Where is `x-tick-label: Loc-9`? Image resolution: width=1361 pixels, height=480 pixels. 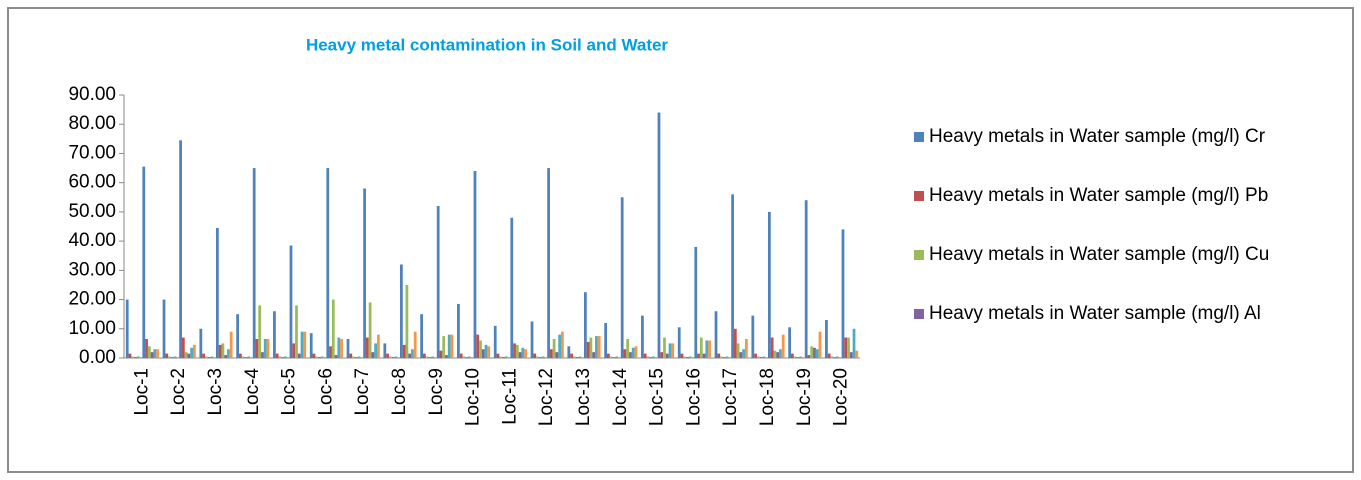
x-tick-label: Loc-9 is located at coordinates (436, 392).